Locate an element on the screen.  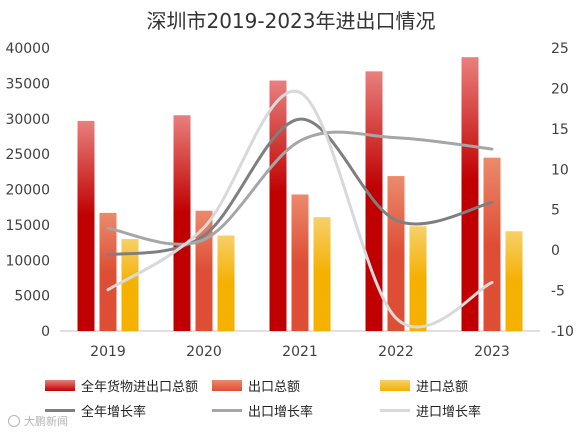
y-right-tick-label: 20 is located at coordinates (560, 89).